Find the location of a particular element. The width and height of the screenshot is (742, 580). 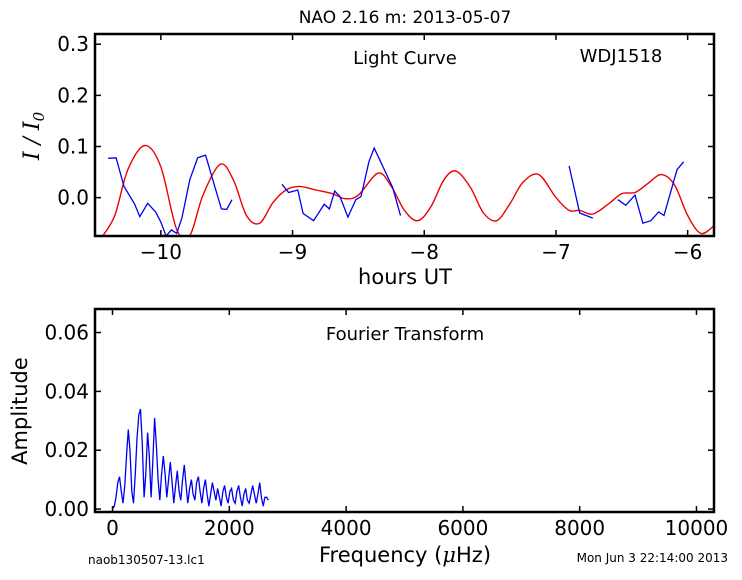

light-curve-y-tick-label: 0.2 is located at coordinates (73, 95).